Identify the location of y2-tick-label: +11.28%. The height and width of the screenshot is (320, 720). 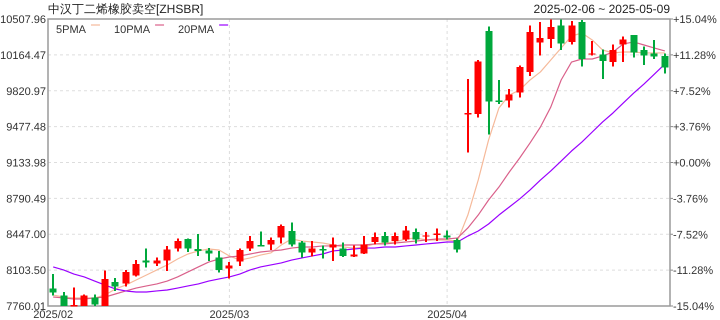
(694, 56).